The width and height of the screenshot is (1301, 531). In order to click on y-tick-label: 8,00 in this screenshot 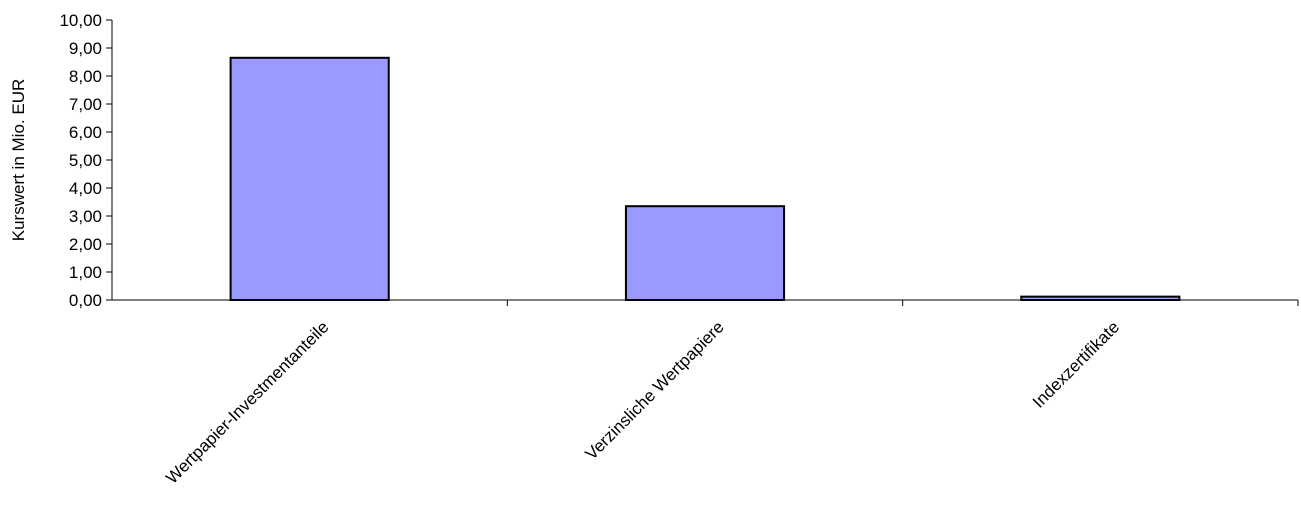, I will do `click(85, 76)`.